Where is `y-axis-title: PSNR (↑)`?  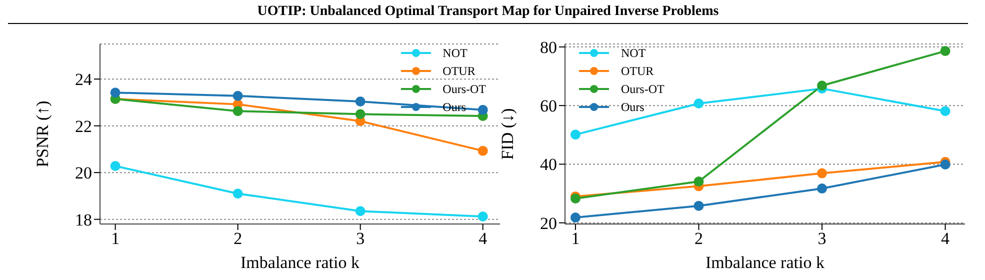
y-axis-title: PSNR (↑) is located at coordinates (42, 134).